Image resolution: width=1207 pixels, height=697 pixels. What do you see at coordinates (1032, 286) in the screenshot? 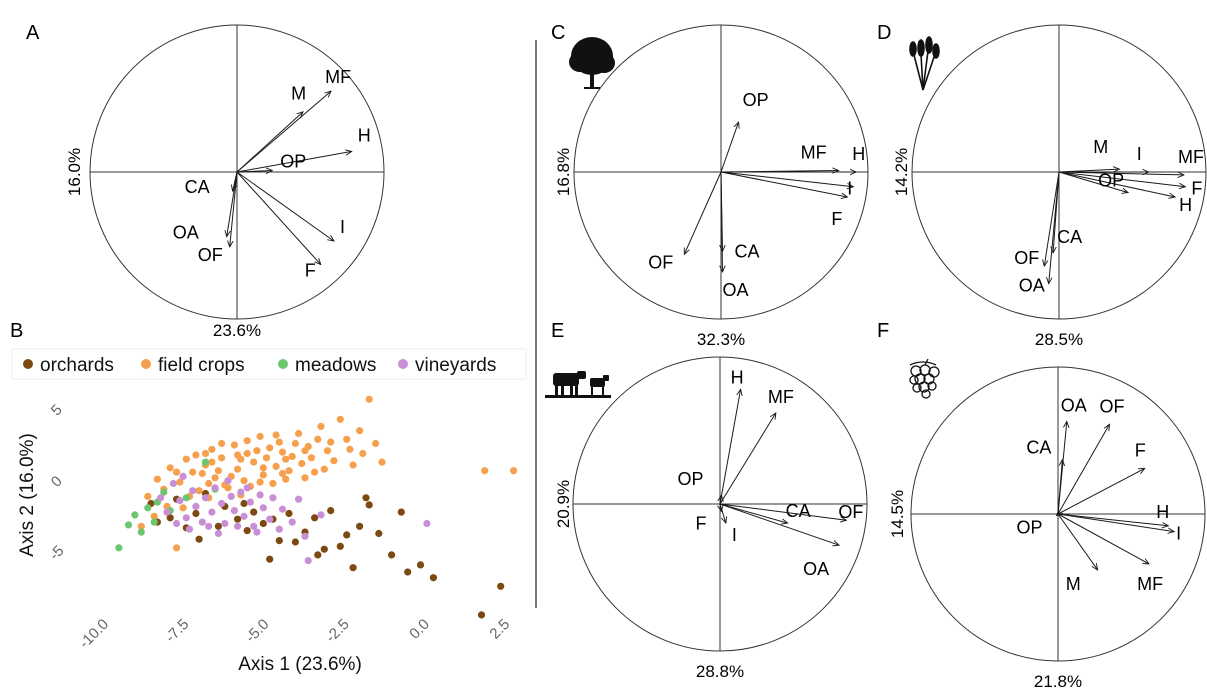
I see `vector-label-D-OA: OA` at bounding box center [1032, 286].